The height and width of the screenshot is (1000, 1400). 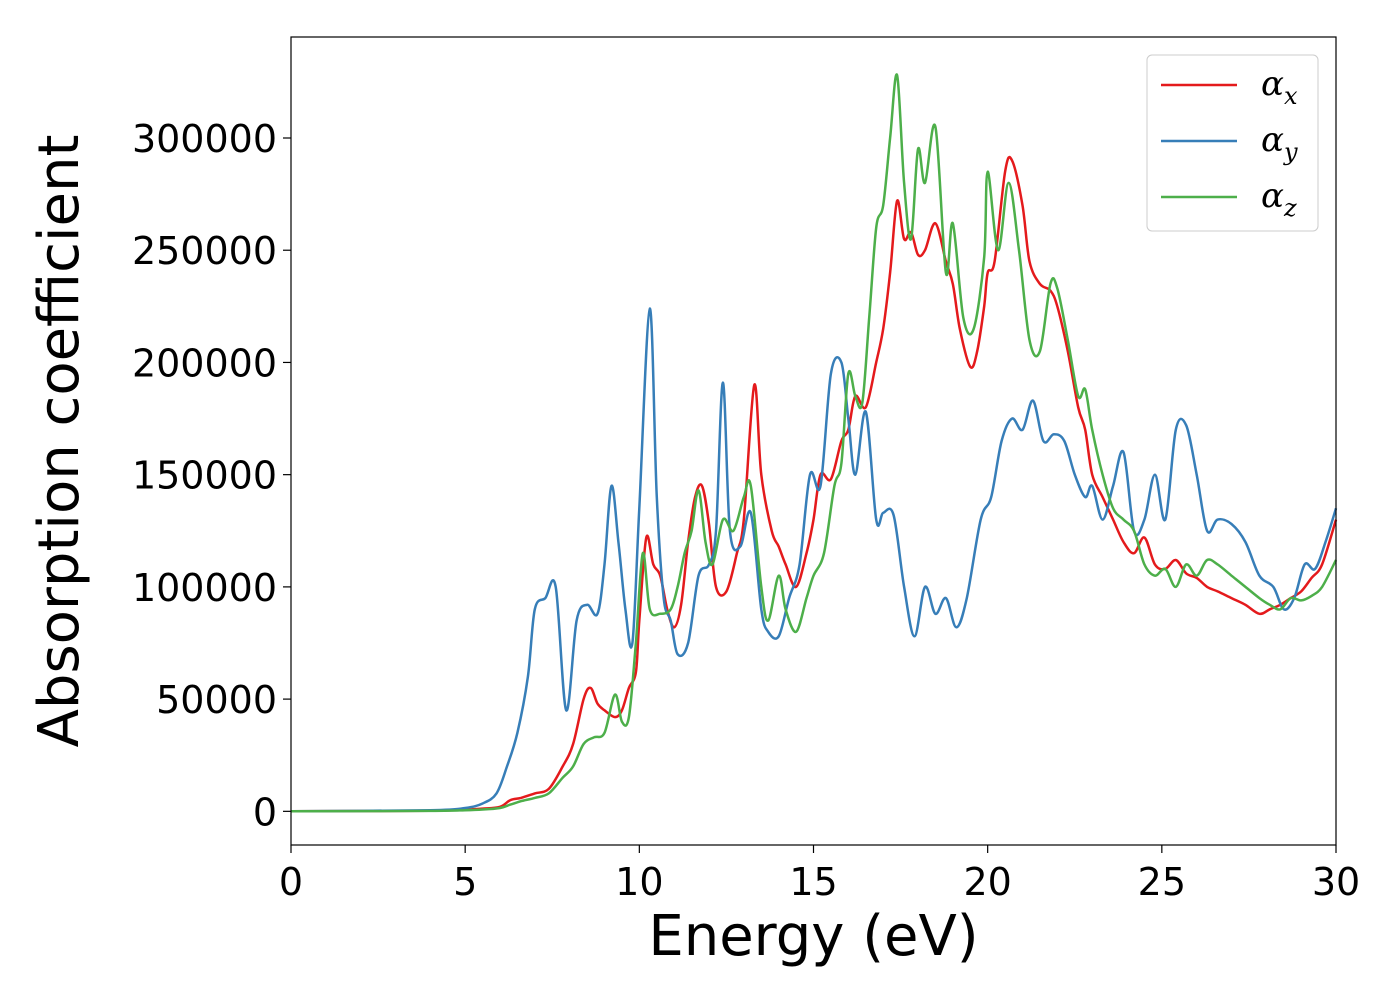 I want to click on y-tick-label: 100000, so click(x=204, y=588).